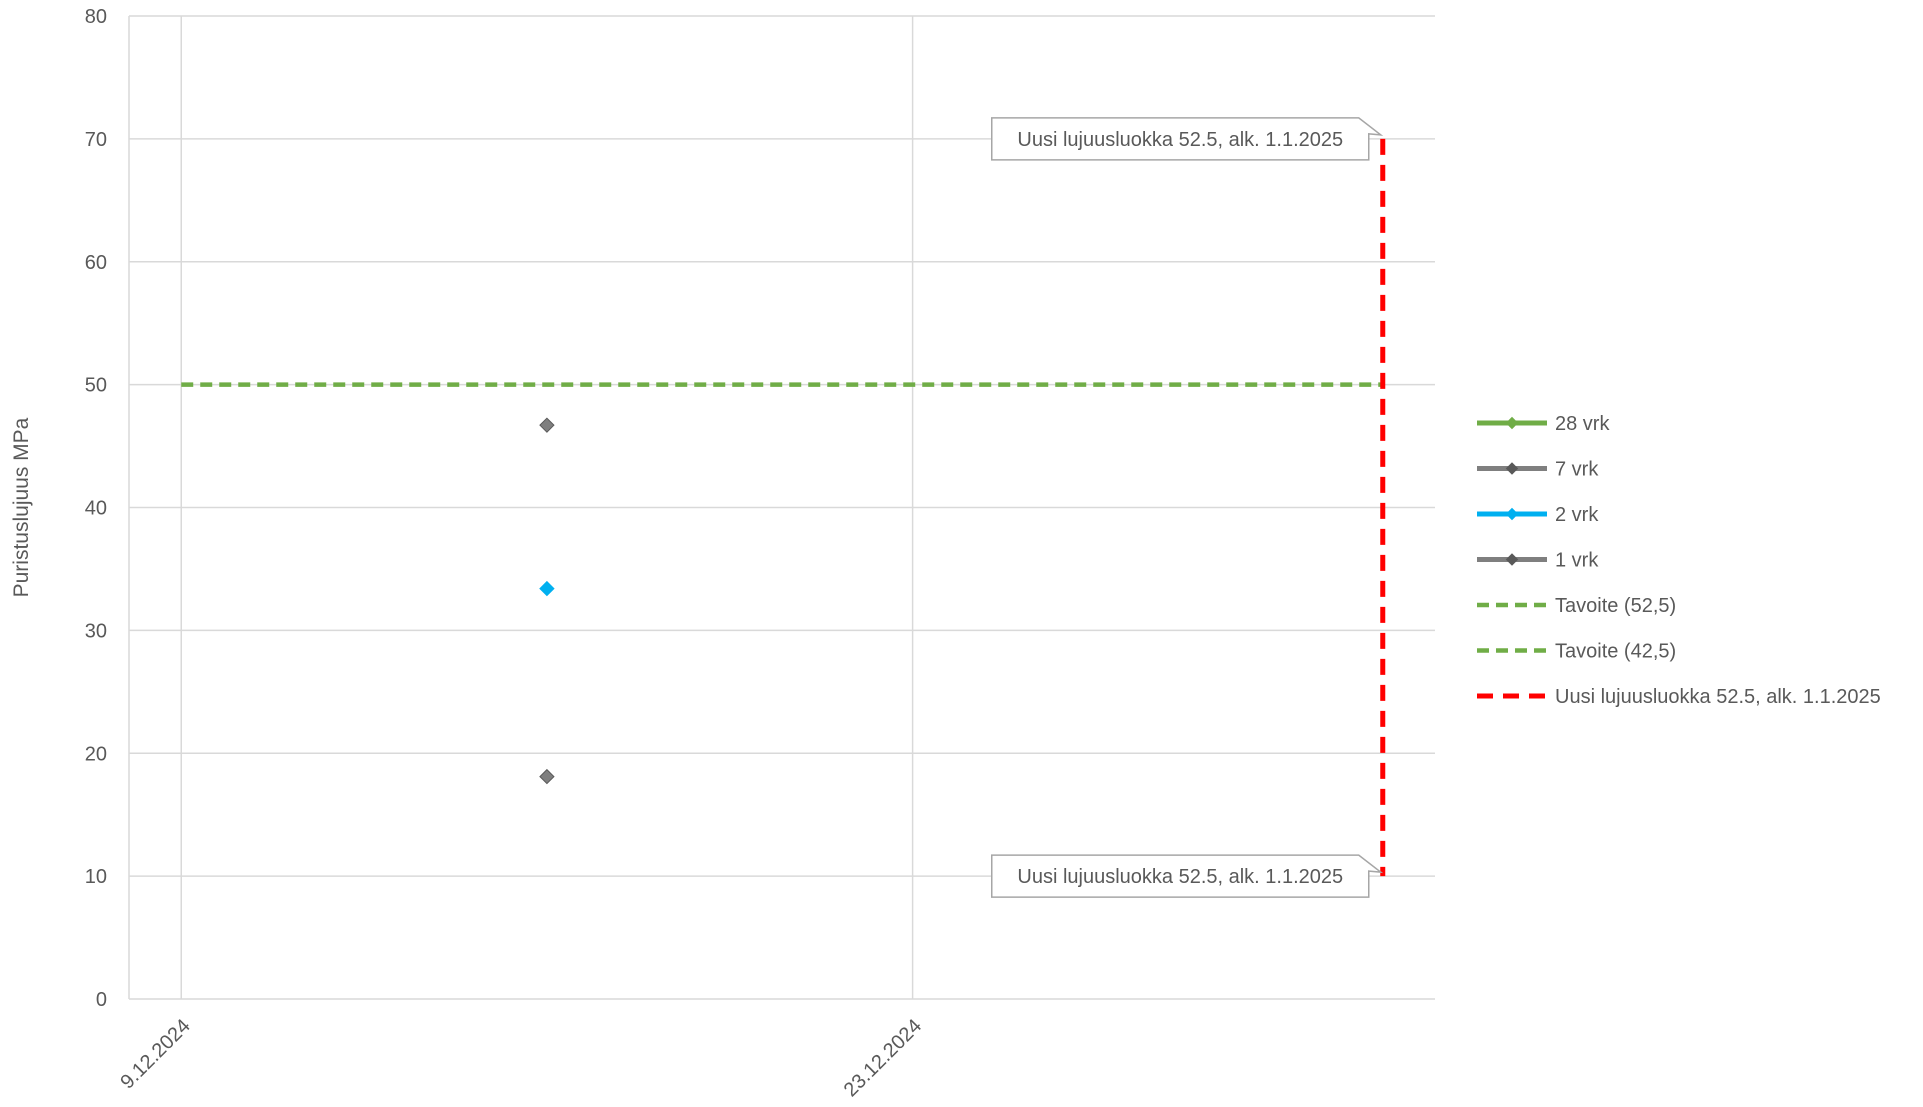  What do you see at coordinates (101, 1000) in the screenshot?
I see `y-tick-label: 0` at bounding box center [101, 1000].